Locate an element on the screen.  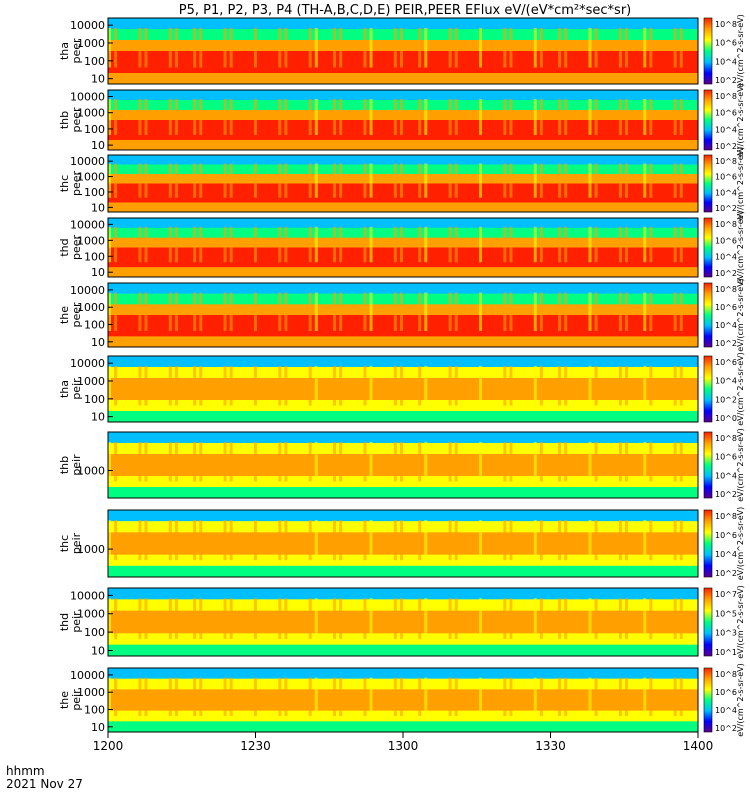
colorbar-tick-label: 10^1 is located at coordinates (726, 652).